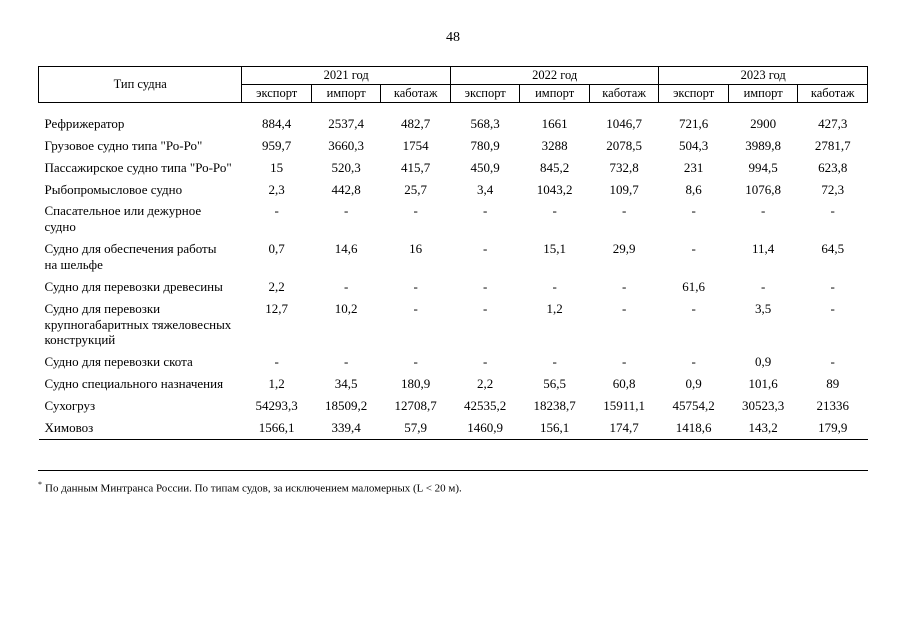 The width and height of the screenshot is (905, 640). Describe the element at coordinates (624, 167) in the screenshot. I see `value-cell: 732,8` at that location.